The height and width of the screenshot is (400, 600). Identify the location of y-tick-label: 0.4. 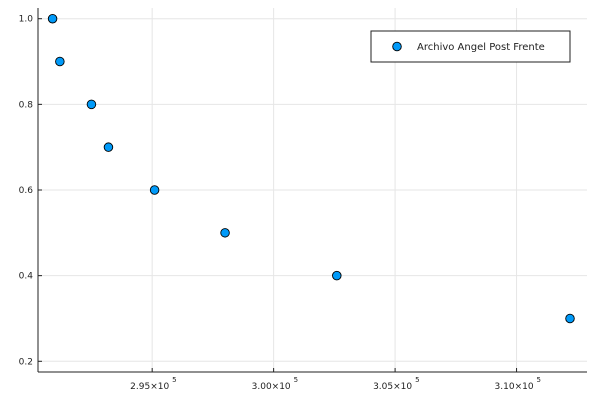
(26, 277).